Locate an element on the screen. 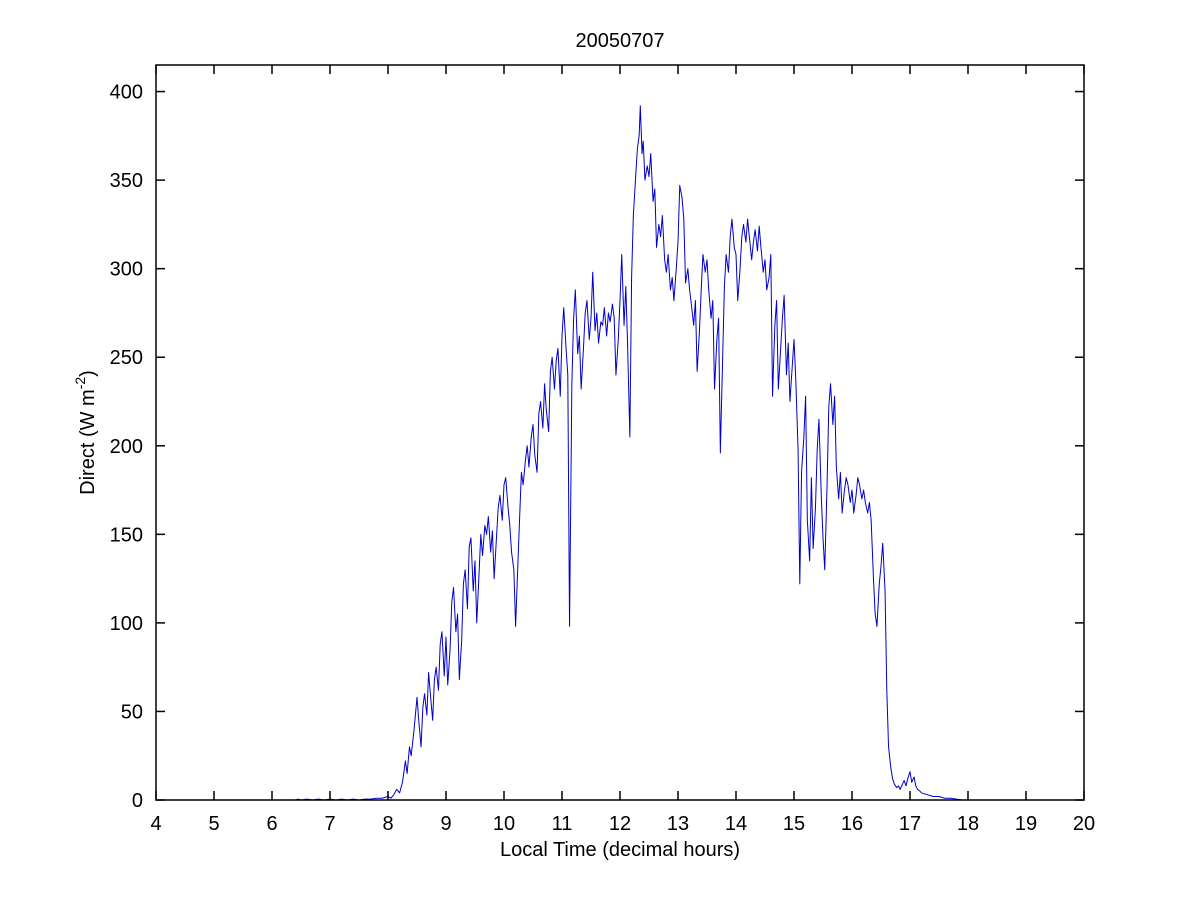 The height and width of the screenshot is (900, 1200). y-axis-label-text: Direct (W m-2) is located at coordinates (85, 432).